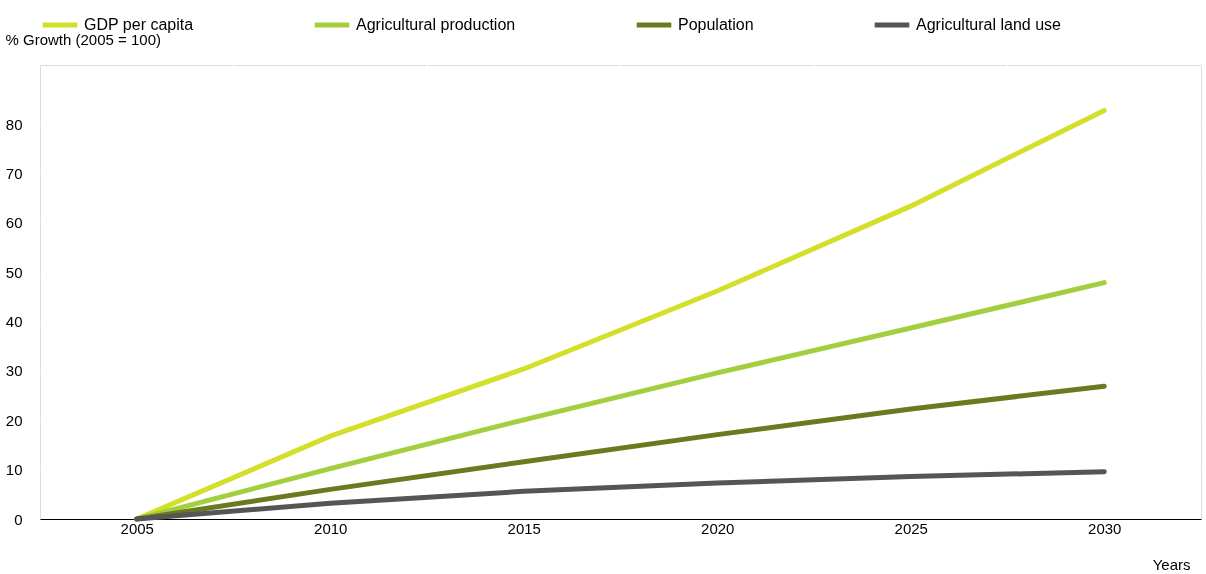 This screenshot has width=1206, height=574. Describe the element at coordinates (331, 528) in the screenshot. I see `x-tick-label: 2010` at that location.